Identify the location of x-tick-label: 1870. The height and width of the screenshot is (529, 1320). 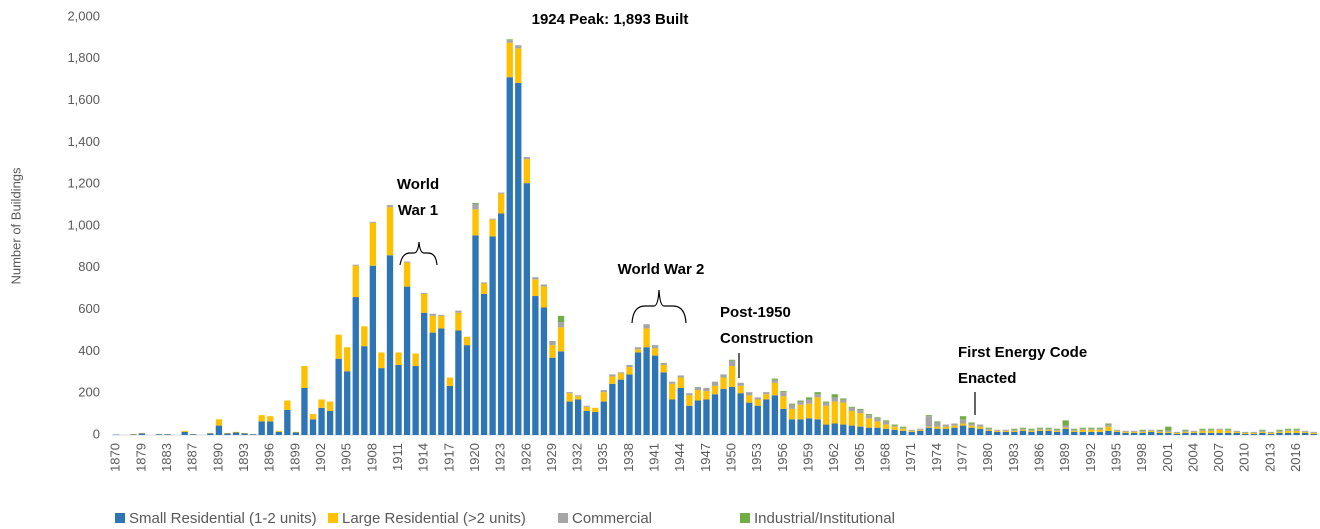
(115, 457).